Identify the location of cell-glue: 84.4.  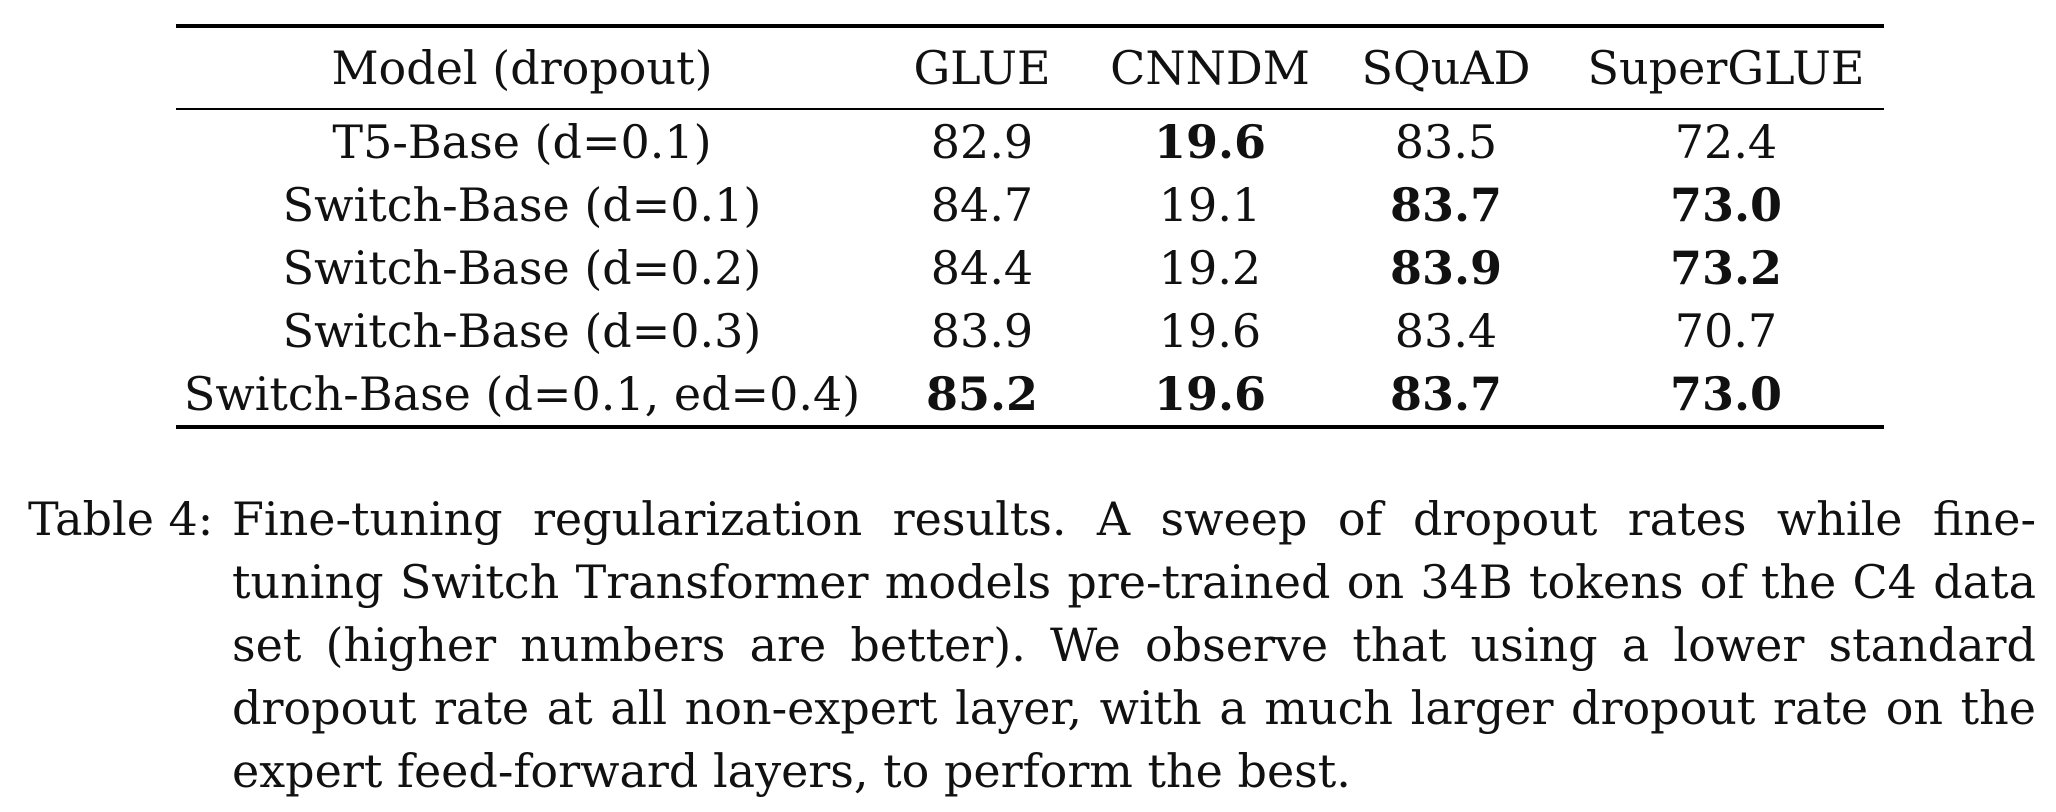
(982, 267).